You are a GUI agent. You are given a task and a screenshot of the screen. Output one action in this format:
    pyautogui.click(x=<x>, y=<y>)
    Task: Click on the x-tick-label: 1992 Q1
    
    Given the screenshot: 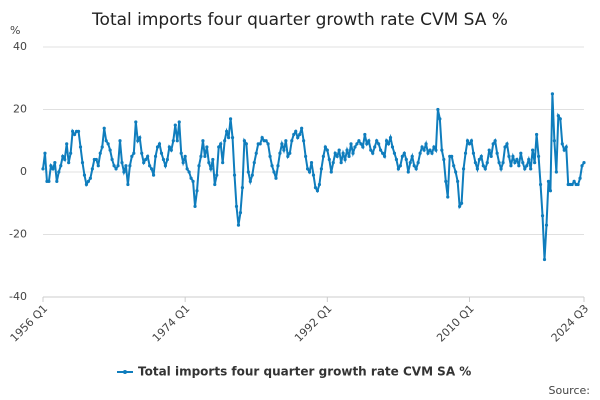 What is the action you would take?
    pyautogui.click(x=313, y=323)
    